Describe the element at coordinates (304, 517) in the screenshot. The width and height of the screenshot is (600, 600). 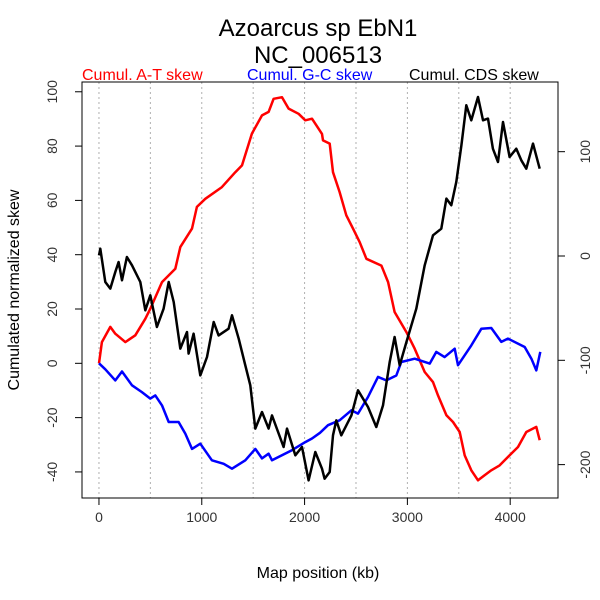
I see `x-tick-label: 2000` at that location.